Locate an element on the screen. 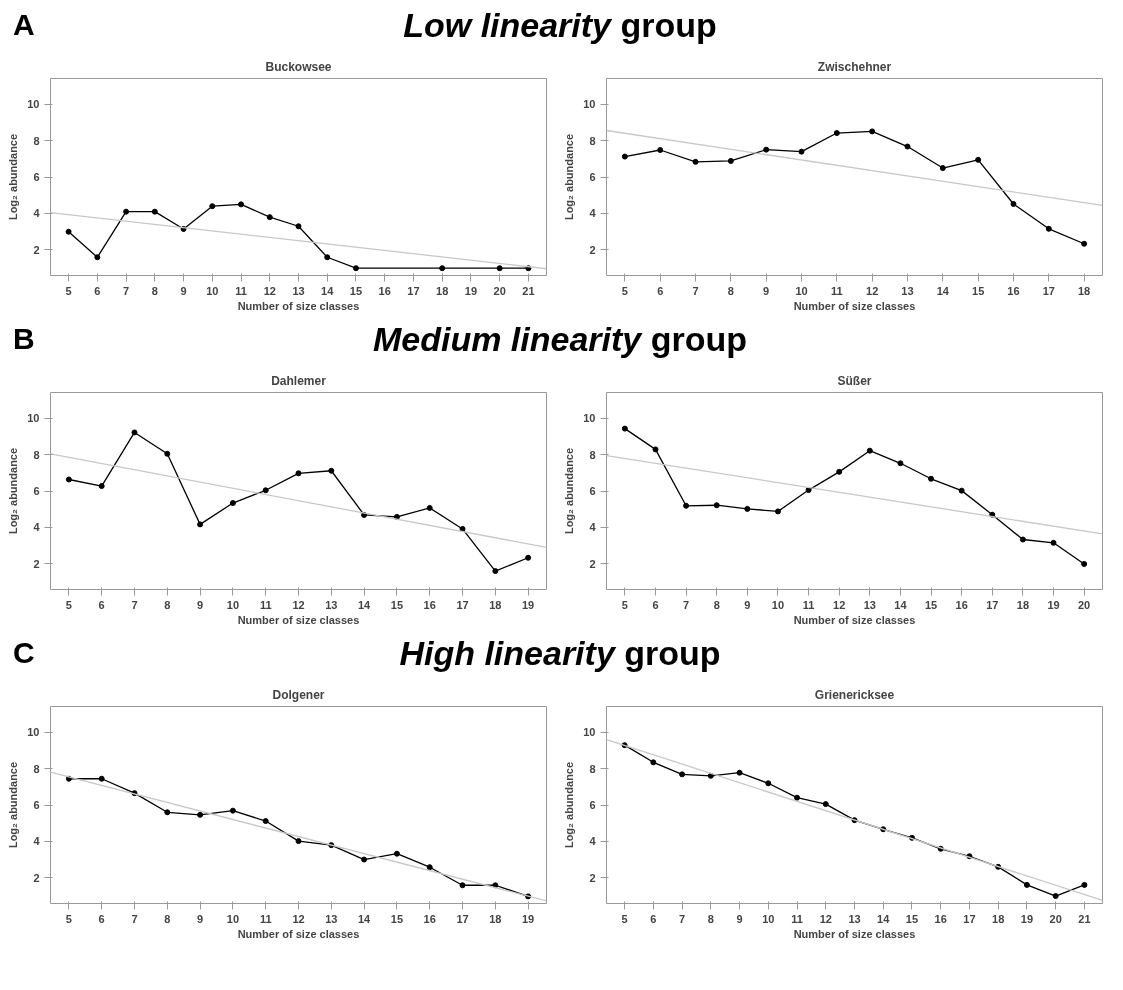 This screenshot has width=1123, height=990. text: High linearity is located at coordinates (507, 653).